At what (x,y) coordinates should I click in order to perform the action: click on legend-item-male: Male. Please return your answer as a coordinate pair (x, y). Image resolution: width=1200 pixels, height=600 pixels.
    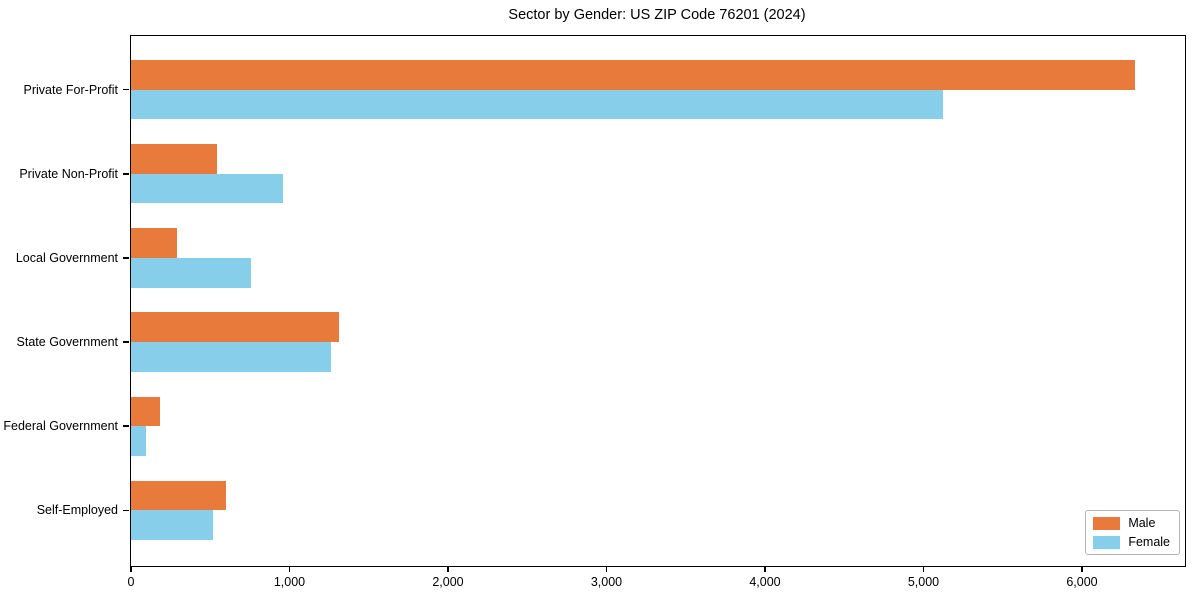
    Looking at the image, I should click on (1131, 523).